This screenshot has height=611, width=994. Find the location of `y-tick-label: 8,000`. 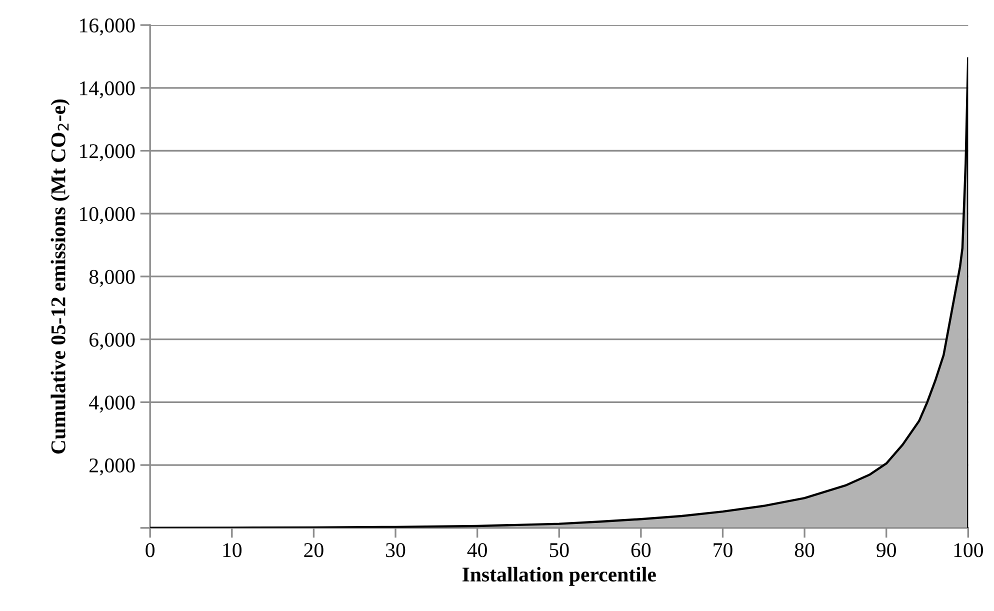

y-tick-label: 8,000 is located at coordinates (112, 278).